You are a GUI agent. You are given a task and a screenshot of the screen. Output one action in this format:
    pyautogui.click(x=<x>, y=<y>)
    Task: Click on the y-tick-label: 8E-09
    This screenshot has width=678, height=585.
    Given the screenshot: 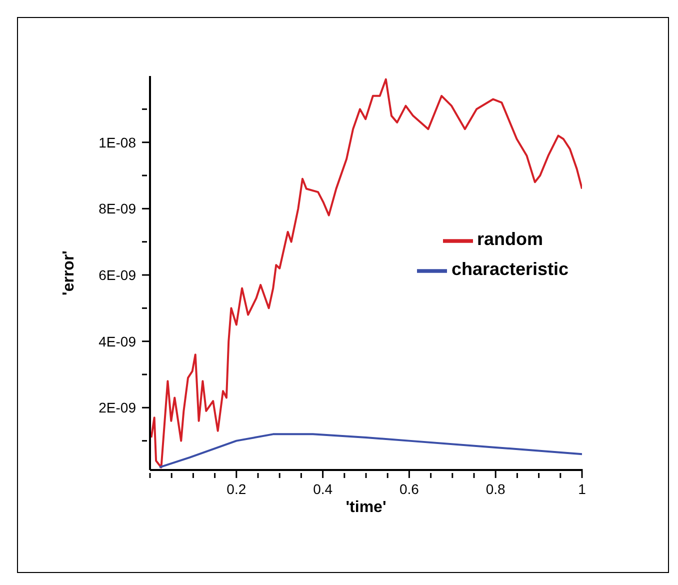 What is the action you would take?
    pyautogui.click(x=117, y=208)
    